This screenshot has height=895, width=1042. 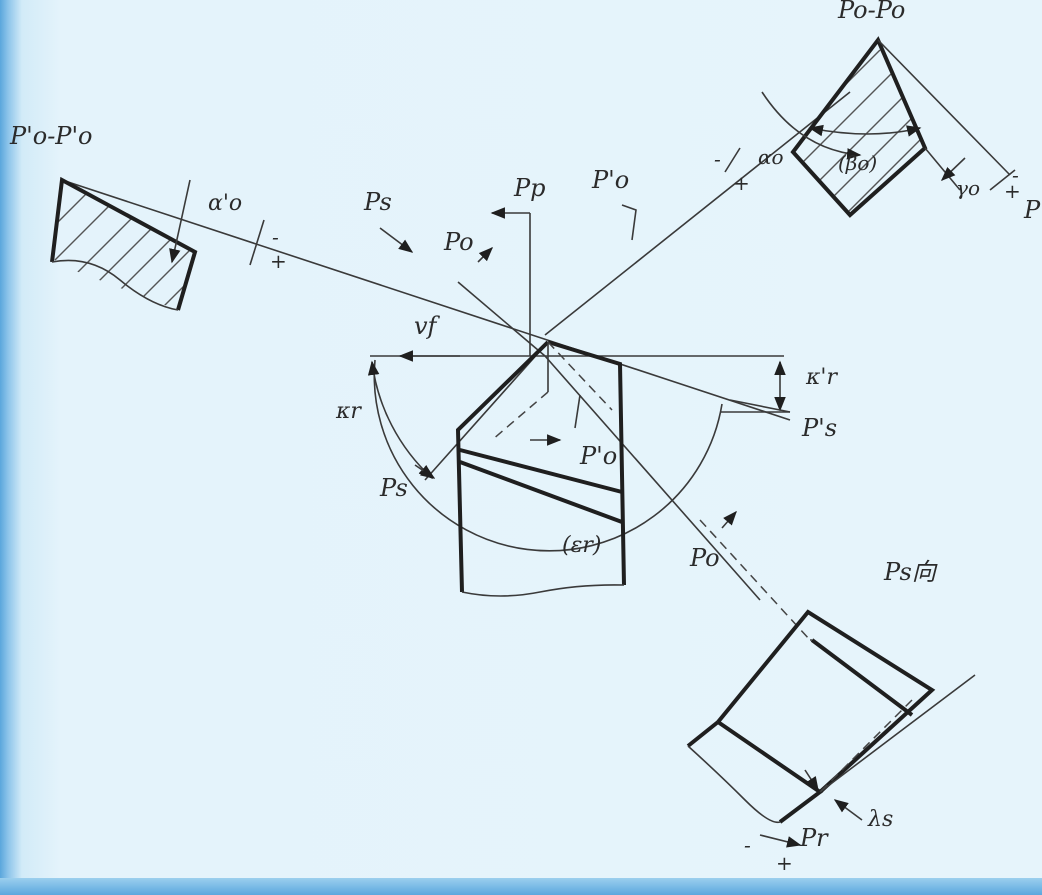 What do you see at coordinates (652, 478) in the screenshot?
I see `diagonal-line-po-lower` at bounding box center [652, 478].